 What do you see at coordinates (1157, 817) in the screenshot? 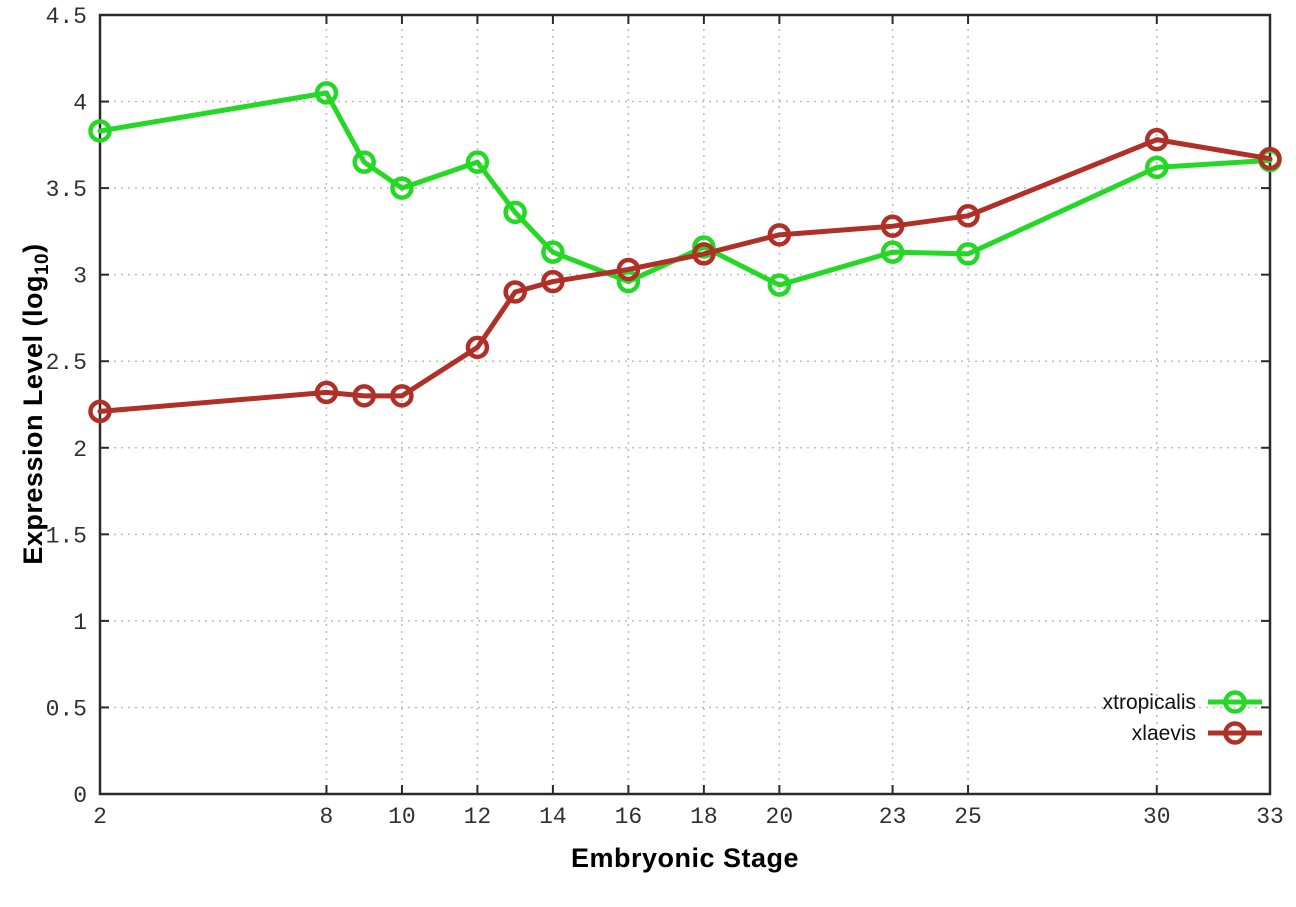
I see `x-tick-label-30: 30` at bounding box center [1157, 817].